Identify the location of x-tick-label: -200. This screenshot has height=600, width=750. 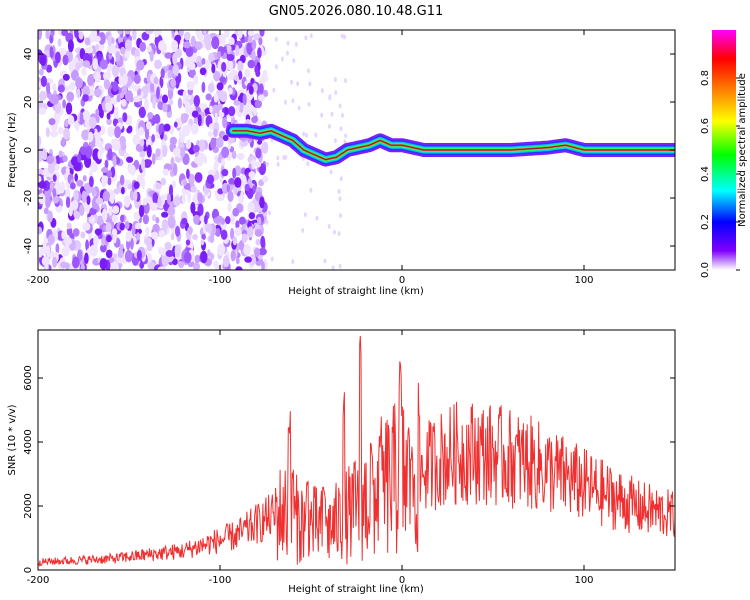
(38, 280).